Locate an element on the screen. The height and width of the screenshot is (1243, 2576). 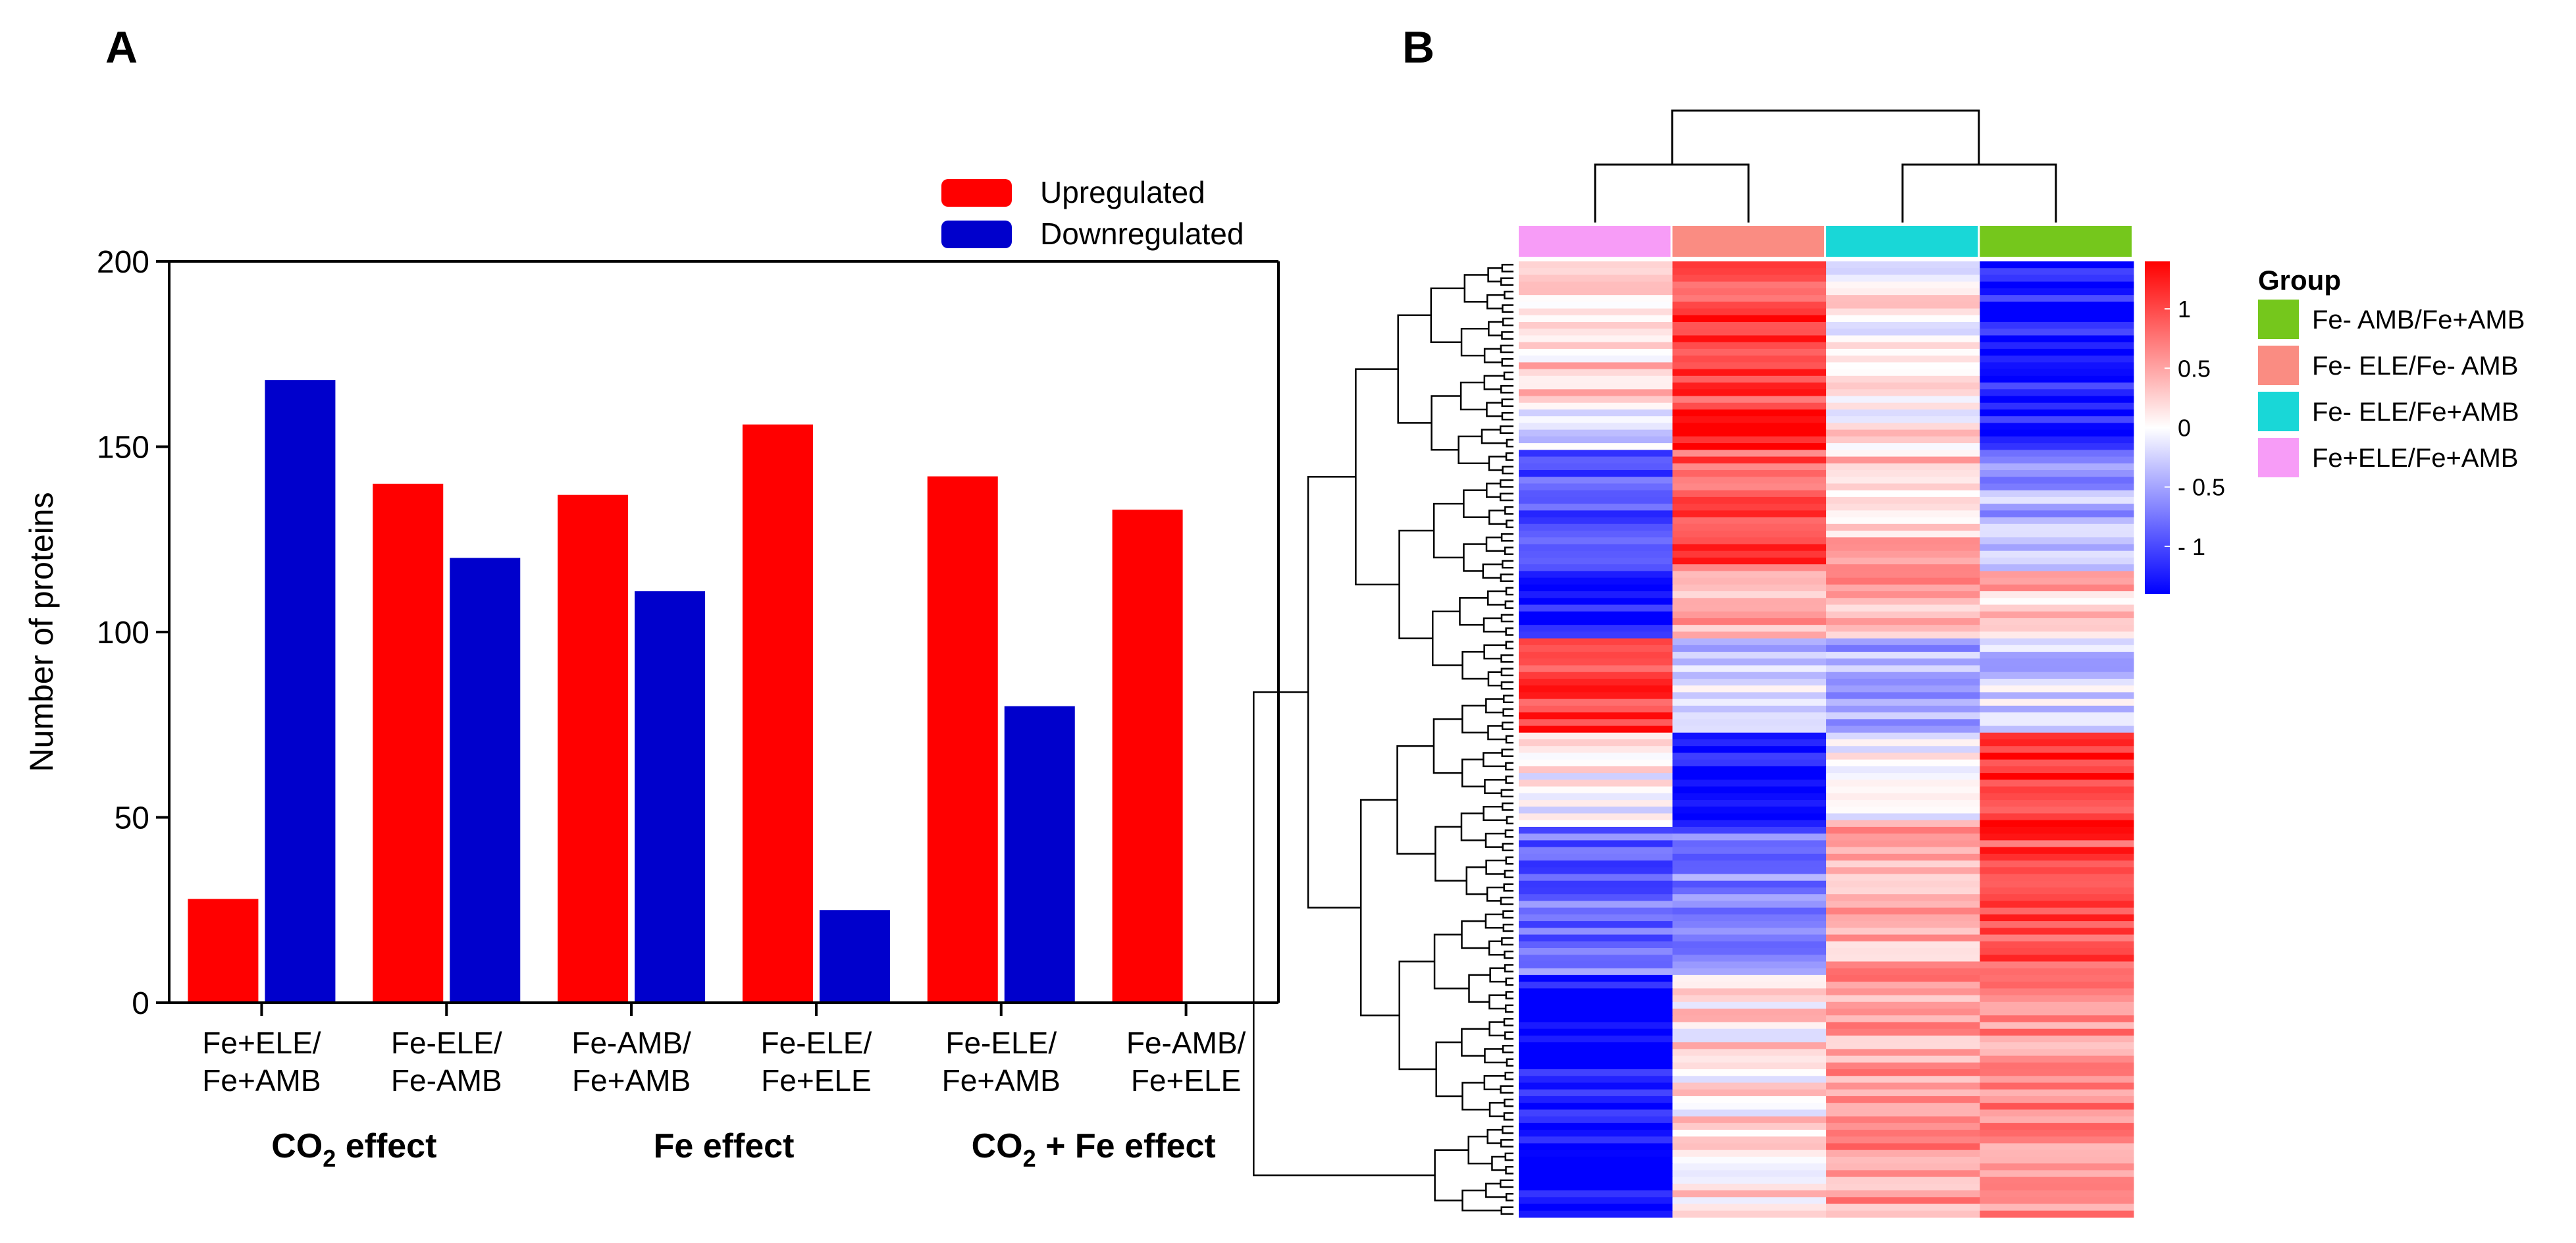
column-dendrogram-branch is located at coordinates (1826, 137).